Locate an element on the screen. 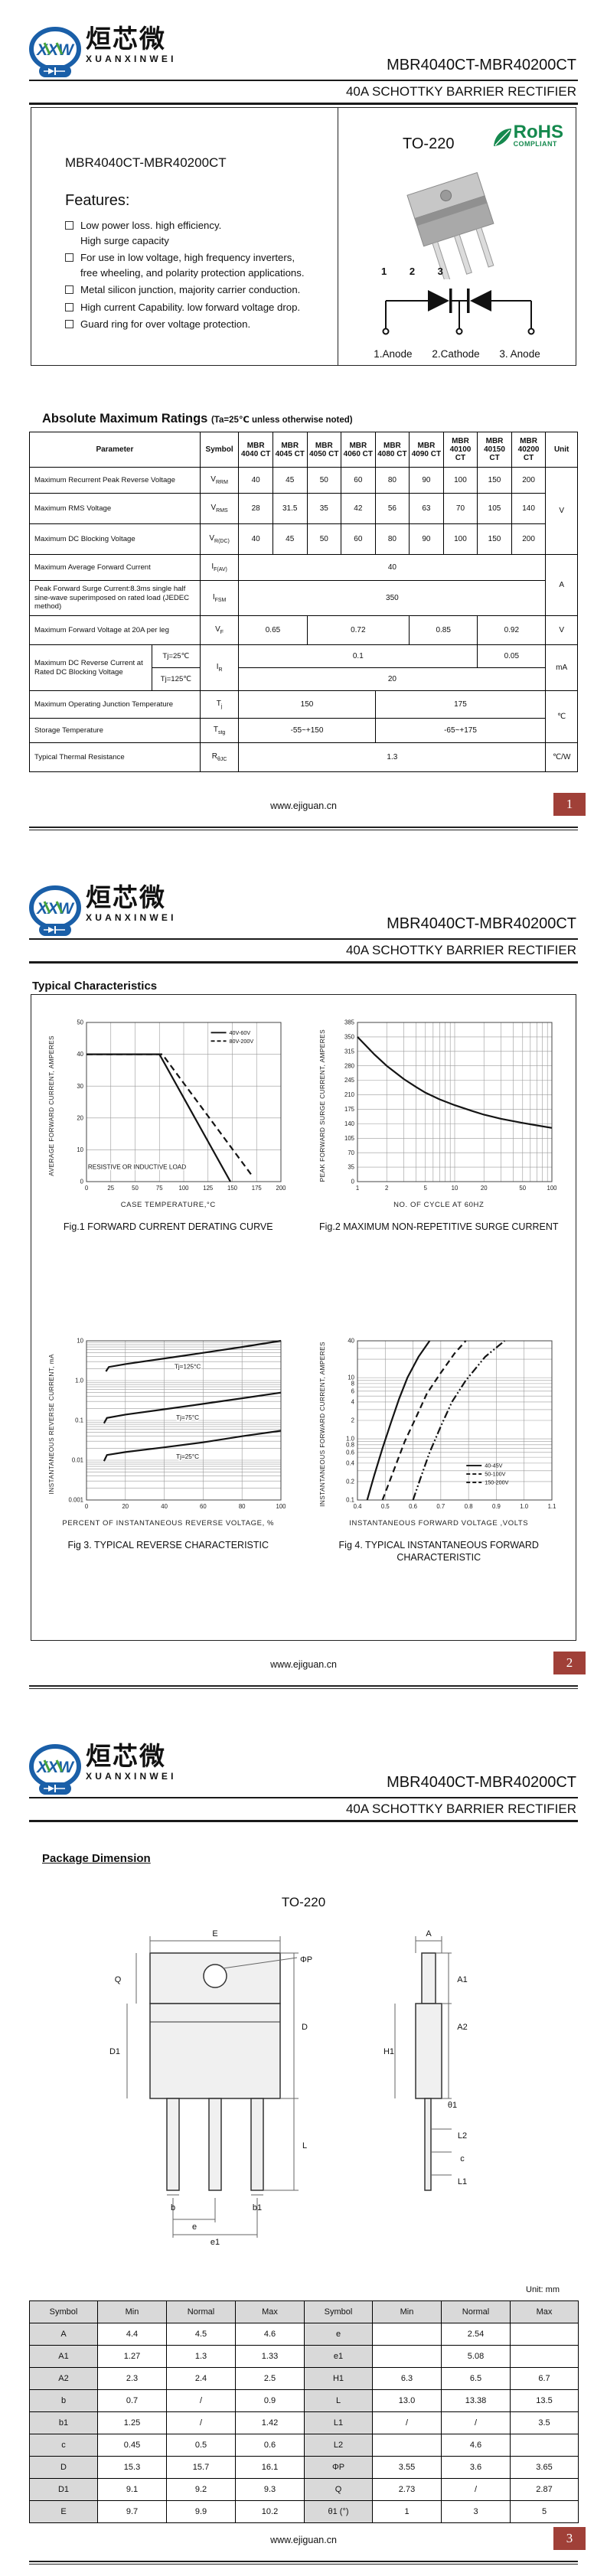 This screenshot has height=2576, width=607. table-row: b 0.7/0.9 L 13.0 13.38 13.5 is located at coordinates (304, 2401).